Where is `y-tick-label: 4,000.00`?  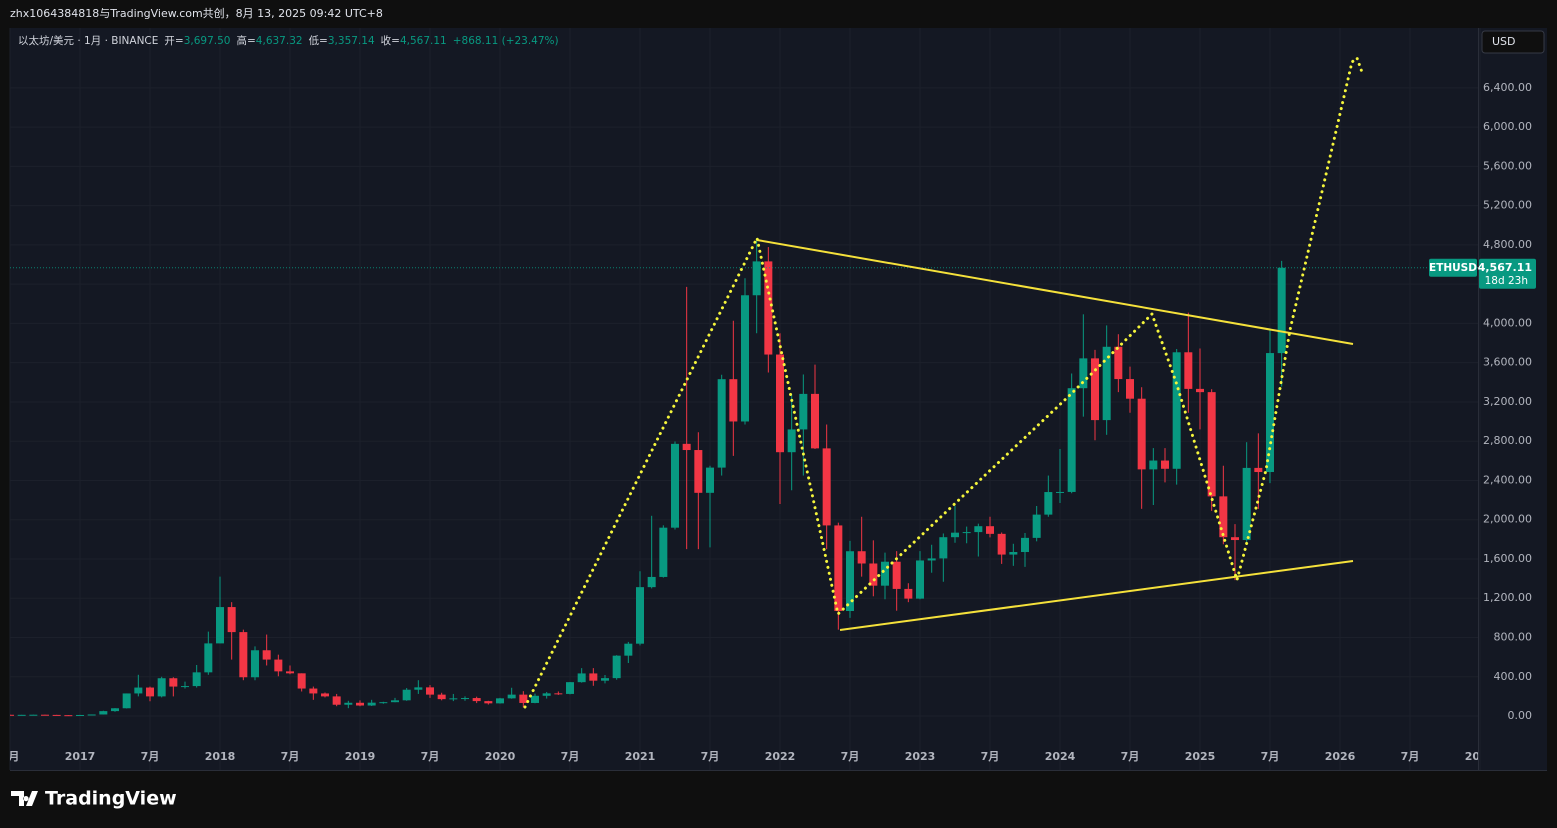
y-tick-label: 4,000.00 is located at coordinates (1507, 322).